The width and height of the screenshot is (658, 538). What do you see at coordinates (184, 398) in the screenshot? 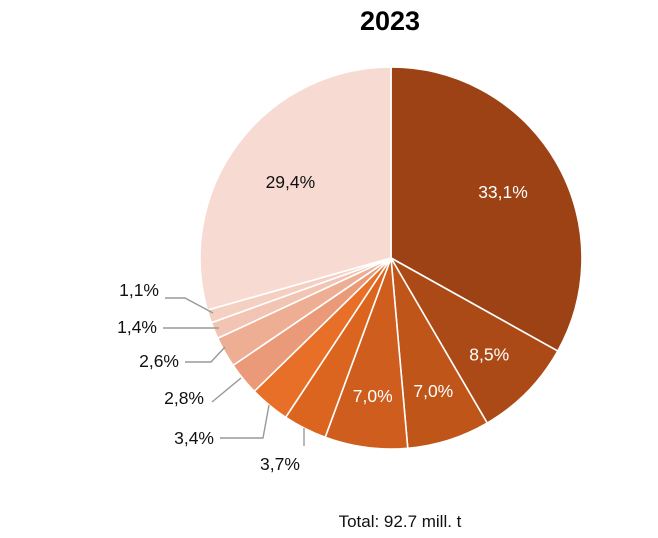
I see `slice-label-7: 2,8%` at bounding box center [184, 398].